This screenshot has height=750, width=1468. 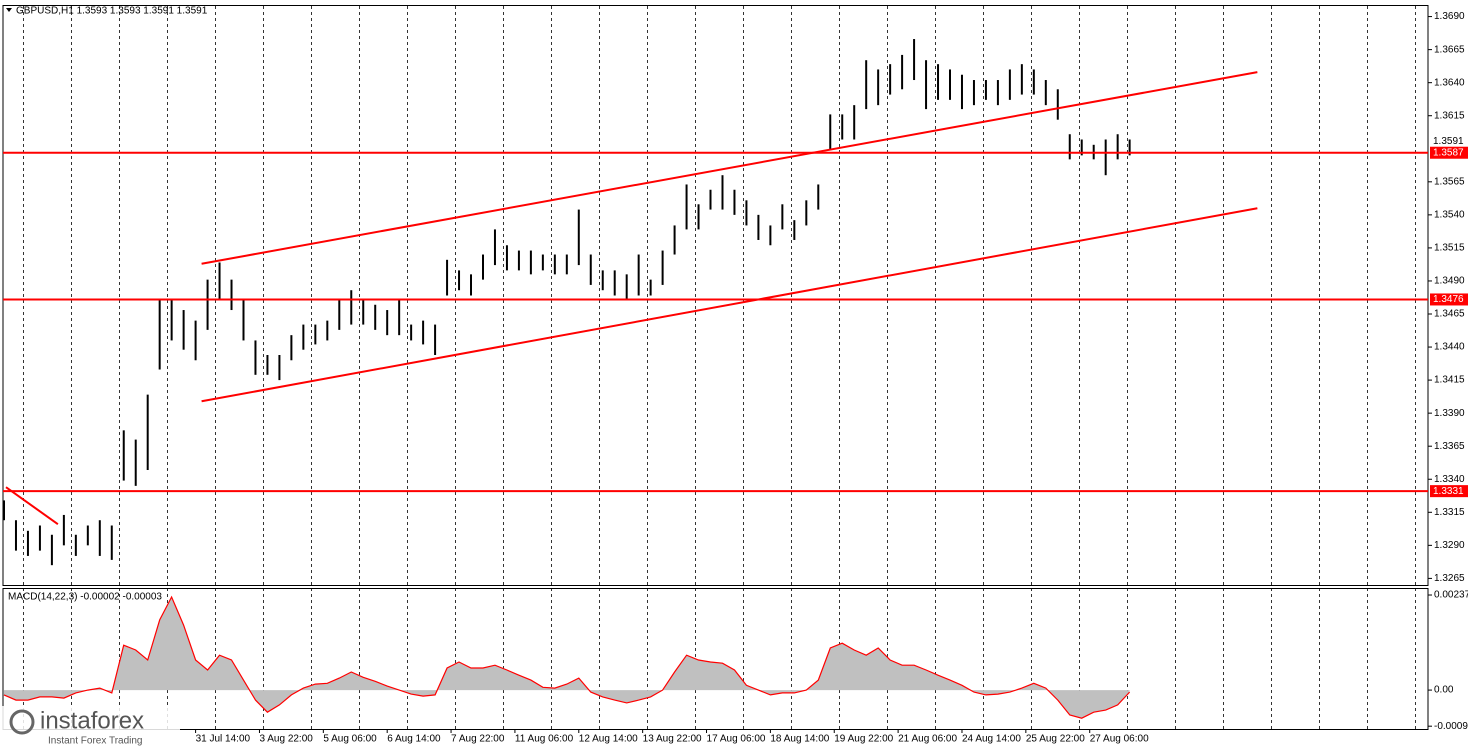 What do you see at coordinates (736, 739) in the screenshot?
I see `x-tick-label: 17 Aug 06:00` at bounding box center [736, 739].